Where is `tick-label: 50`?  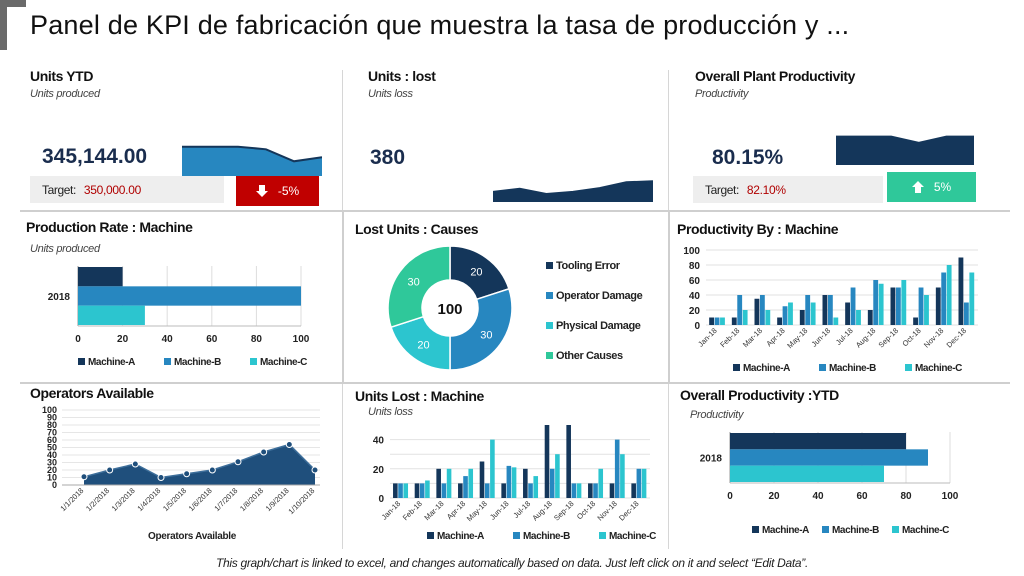
tick-label: 50 is located at coordinates (52, 448).